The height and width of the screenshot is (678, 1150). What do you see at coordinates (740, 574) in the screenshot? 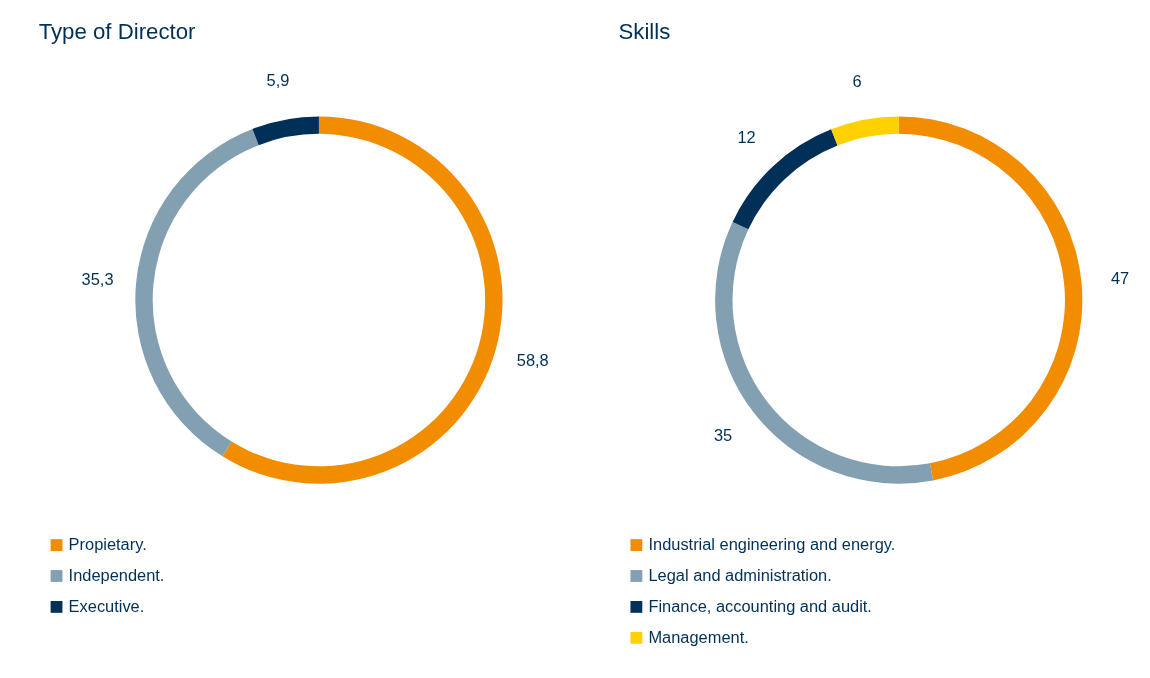
I see `legend-label: Legal and administration.` at bounding box center [740, 574].